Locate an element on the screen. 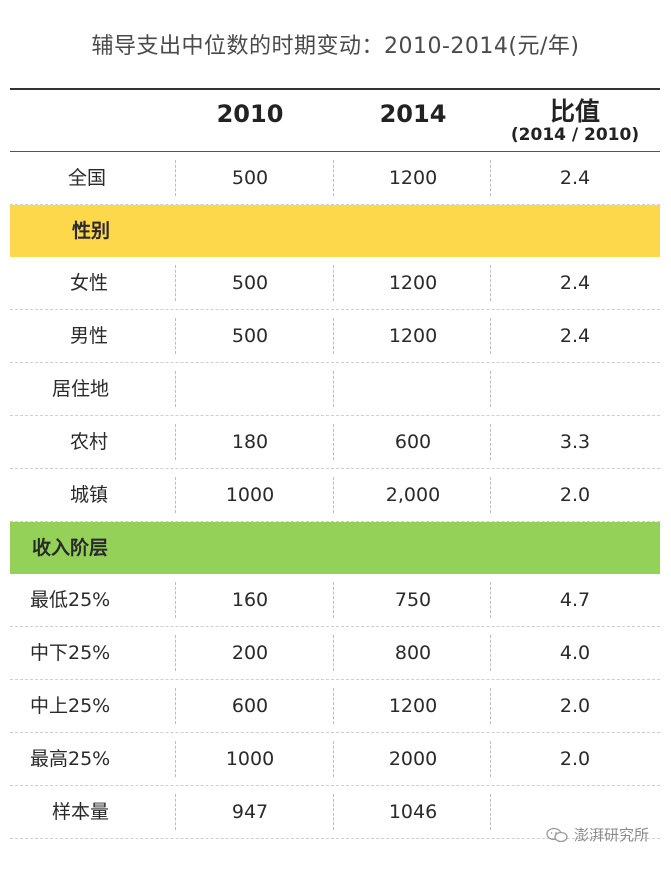 The width and height of the screenshot is (671, 869). section-band-row: 性别 is located at coordinates (335, 231).